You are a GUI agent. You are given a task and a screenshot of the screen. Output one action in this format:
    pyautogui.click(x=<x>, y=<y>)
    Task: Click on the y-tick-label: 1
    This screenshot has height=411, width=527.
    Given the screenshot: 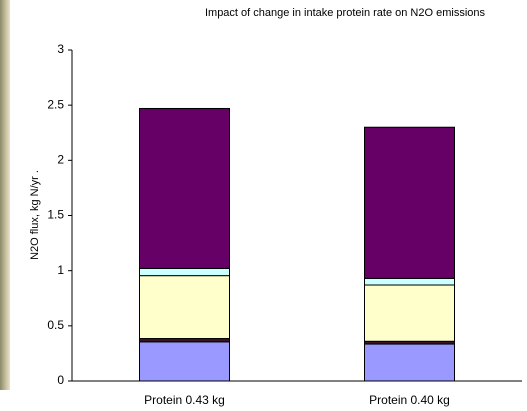 What is the action you would take?
    pyautogui.click(x=60, y=270)
    